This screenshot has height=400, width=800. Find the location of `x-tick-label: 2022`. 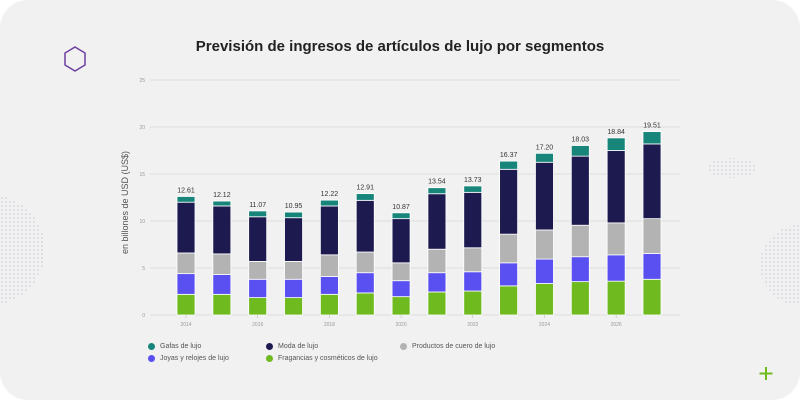

x-tick-label: 2022 is located at coordinates (472, 325).